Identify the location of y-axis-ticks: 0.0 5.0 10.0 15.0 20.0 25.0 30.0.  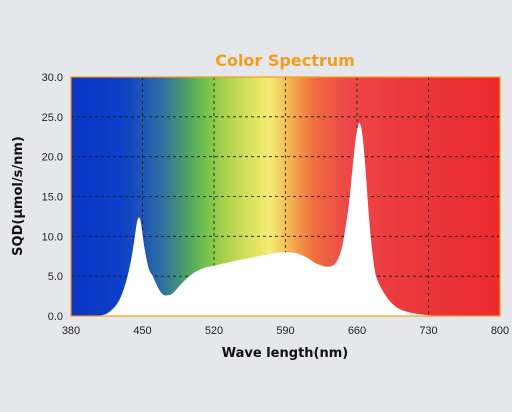
(52, 197).